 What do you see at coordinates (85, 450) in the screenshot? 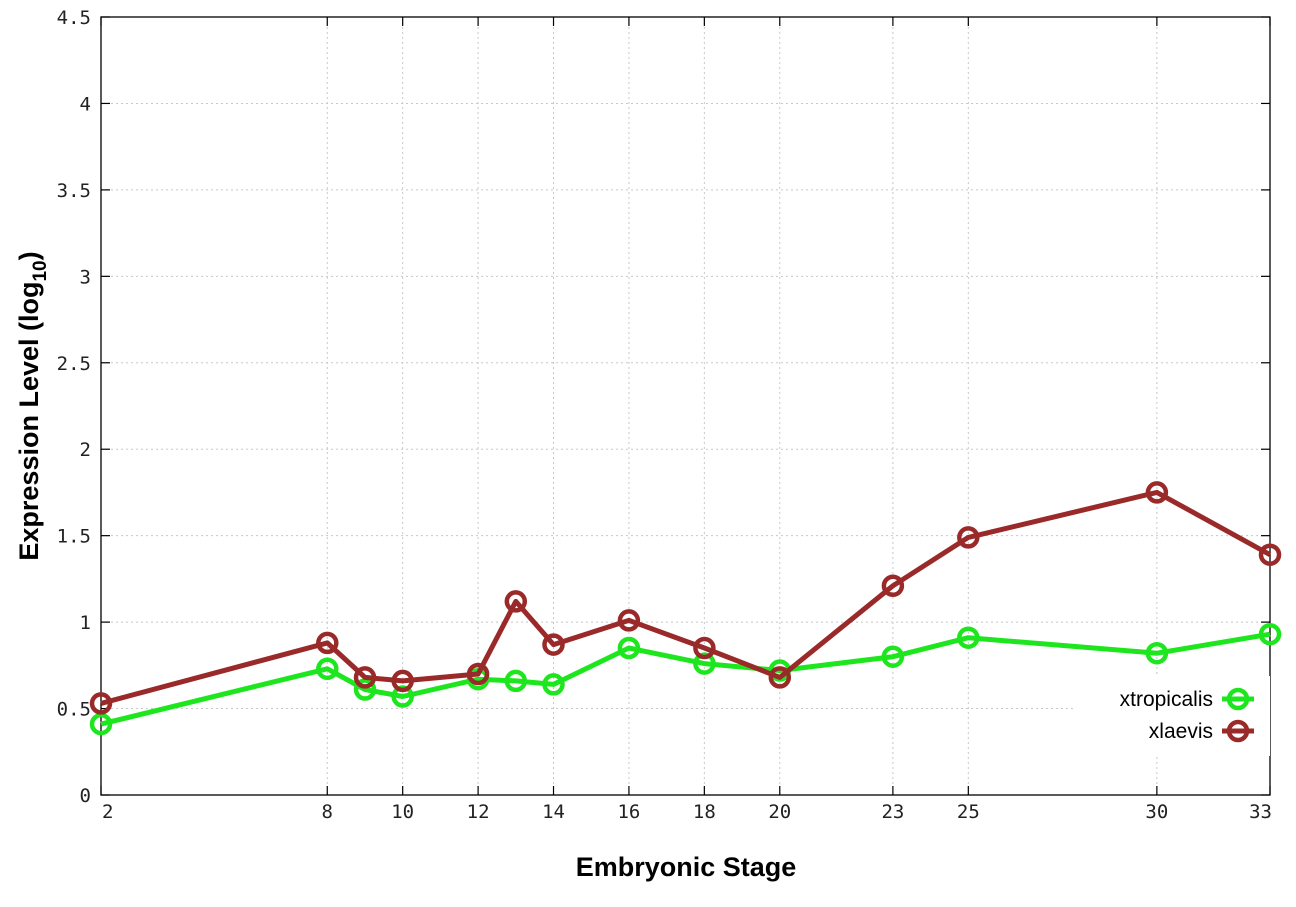
I see `y-tick-label: 2` at bounding box center [85, 450].